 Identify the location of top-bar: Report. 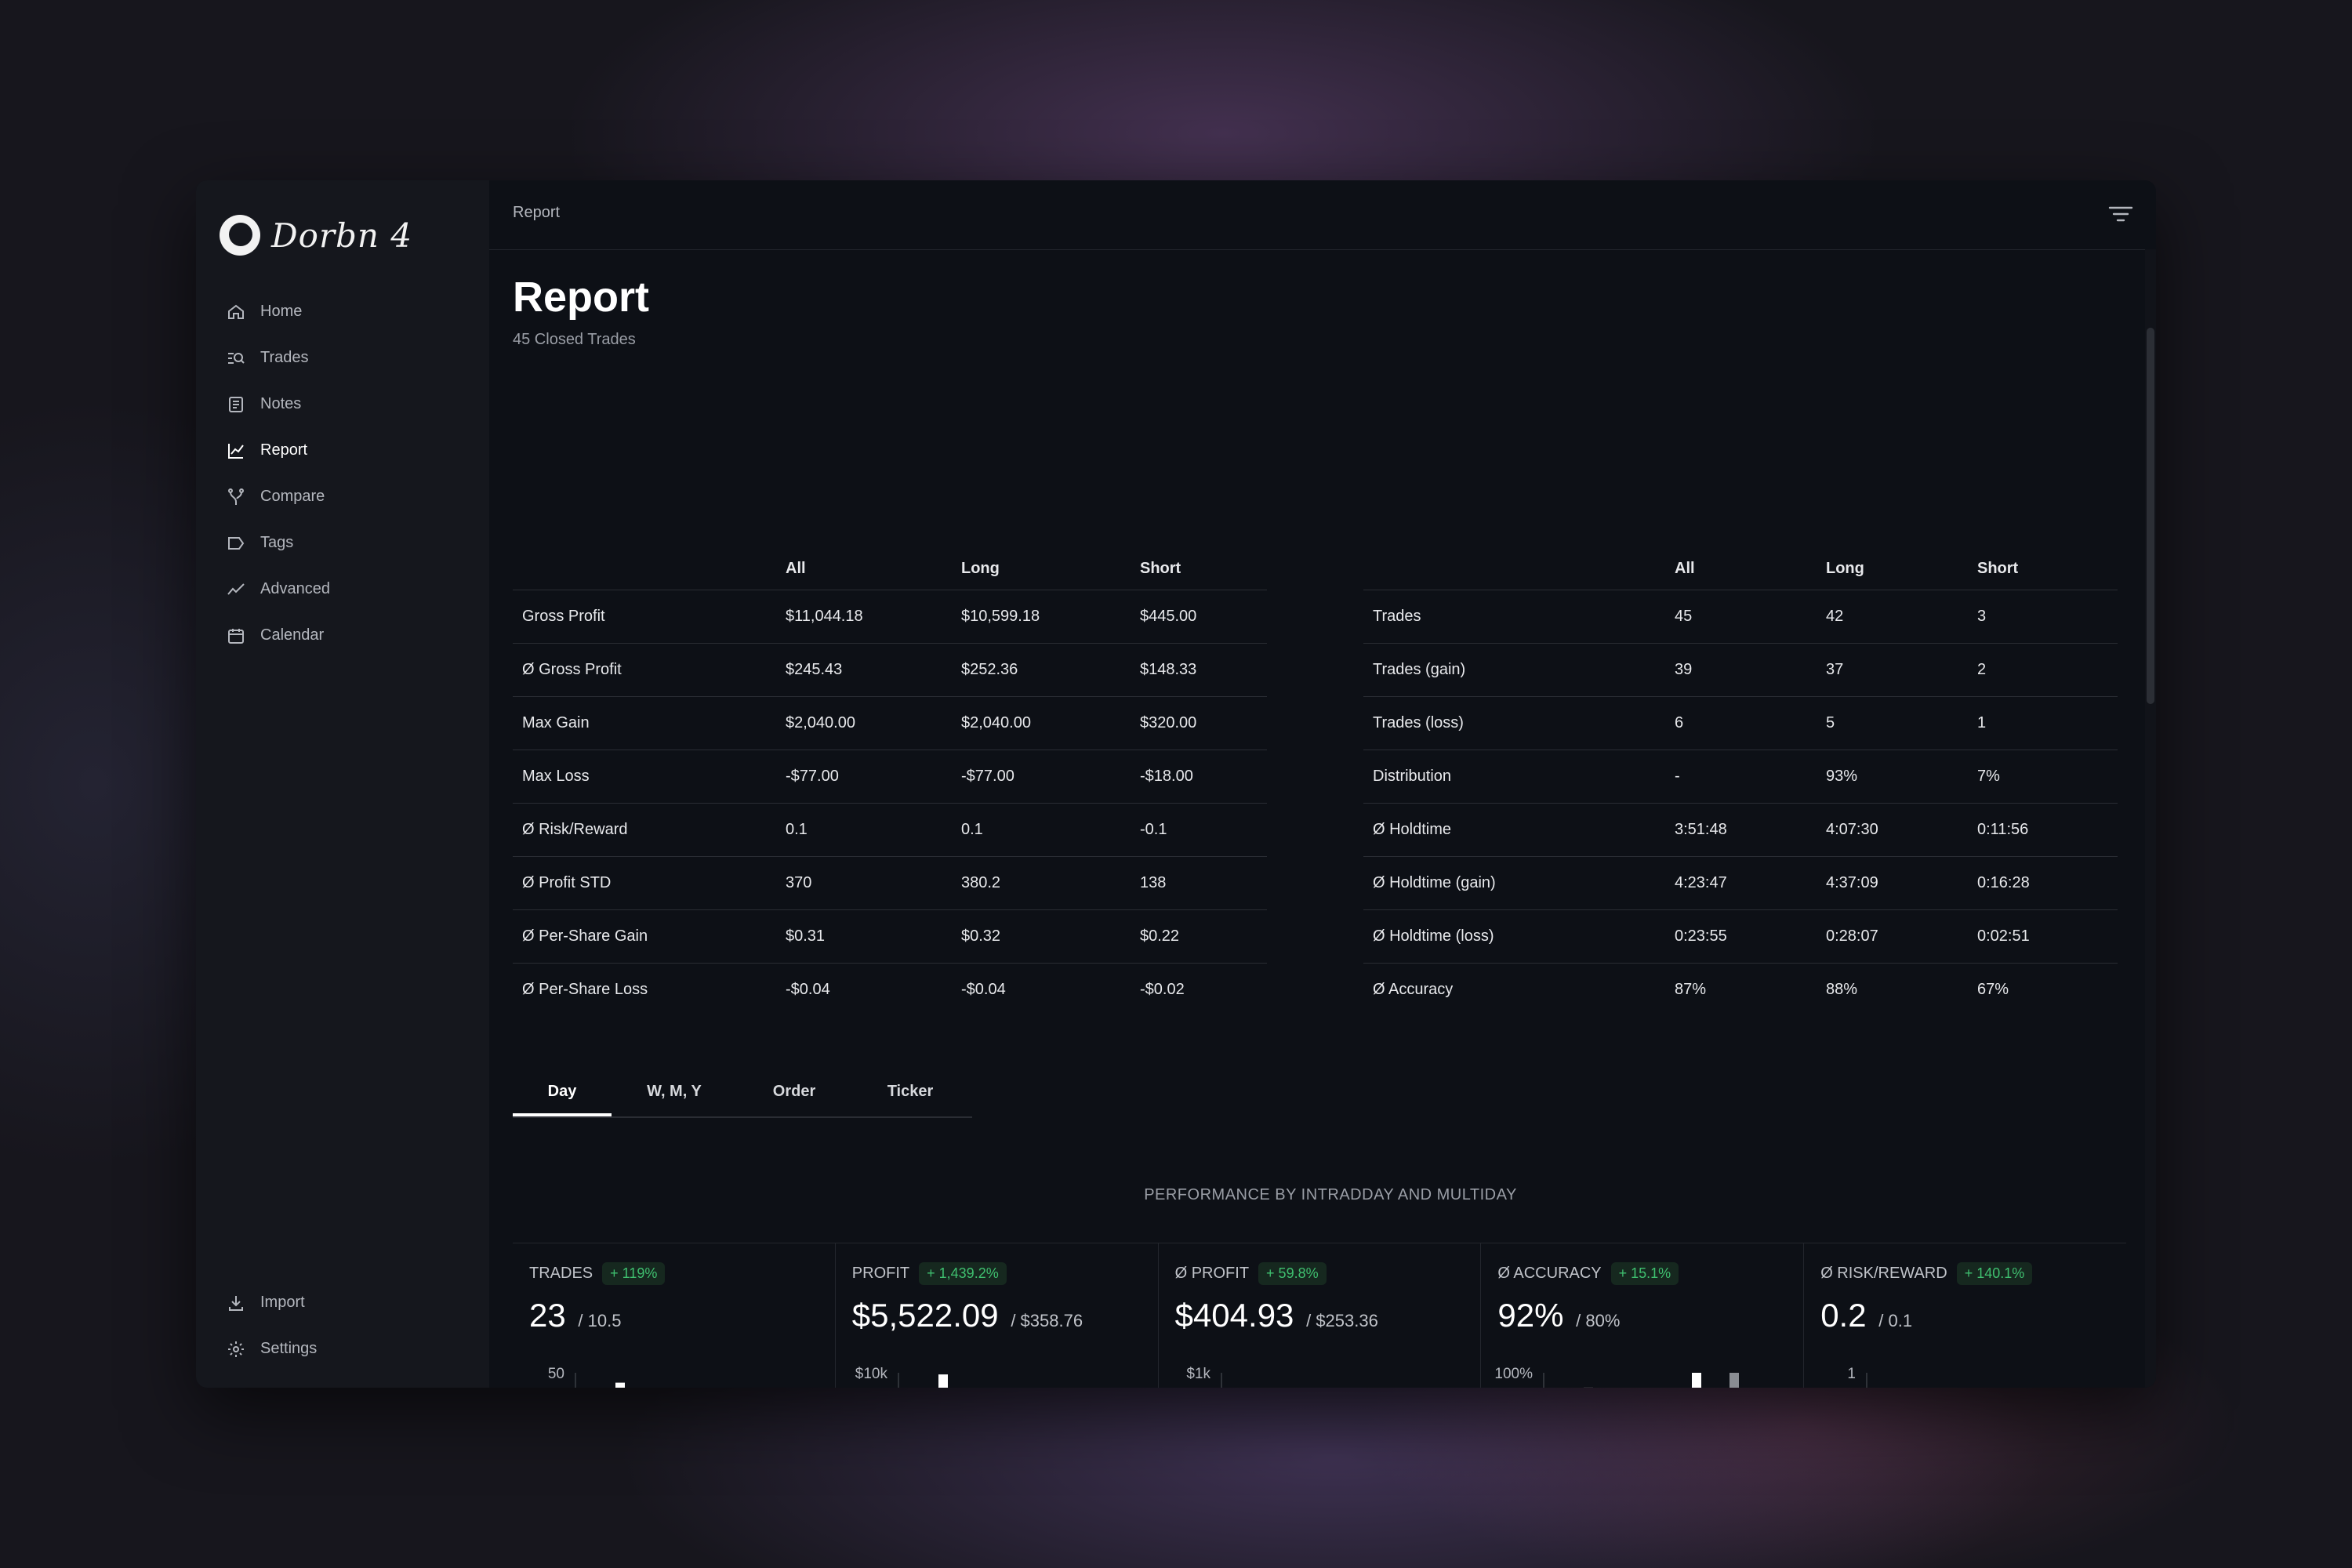
(1322, 215).